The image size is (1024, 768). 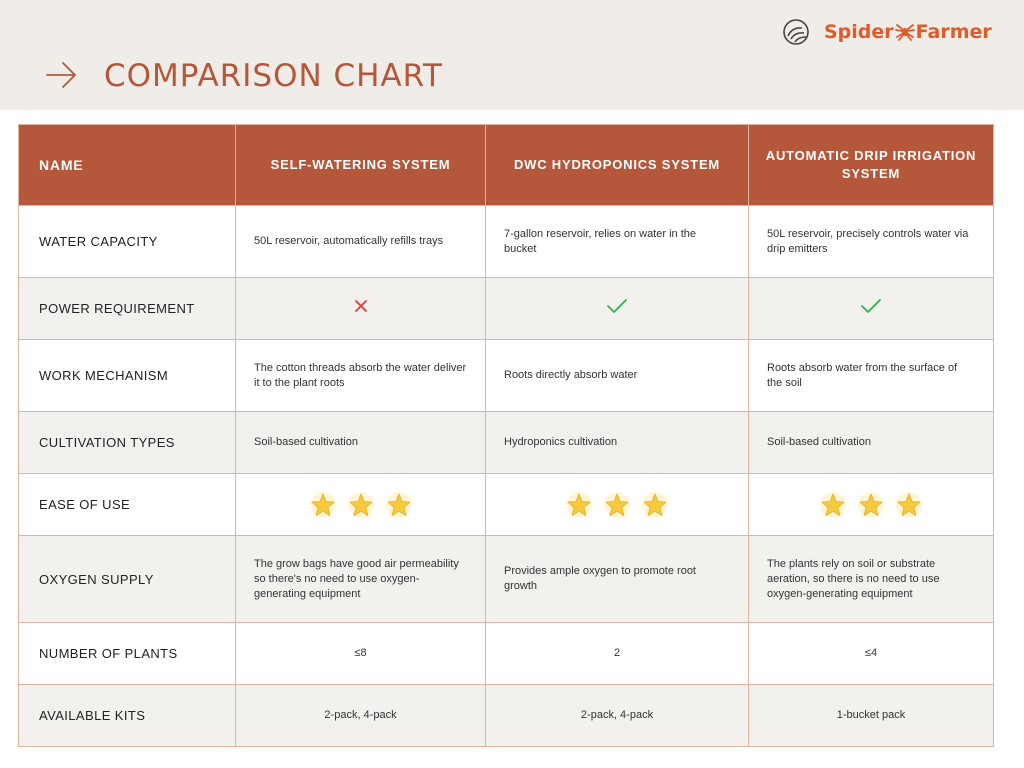 What do you see at coordinates (360, 442) in the screenshot?
I see `cell-cultivation-self-watering: Soil-based cultivation` at bounding box center [360, 442].